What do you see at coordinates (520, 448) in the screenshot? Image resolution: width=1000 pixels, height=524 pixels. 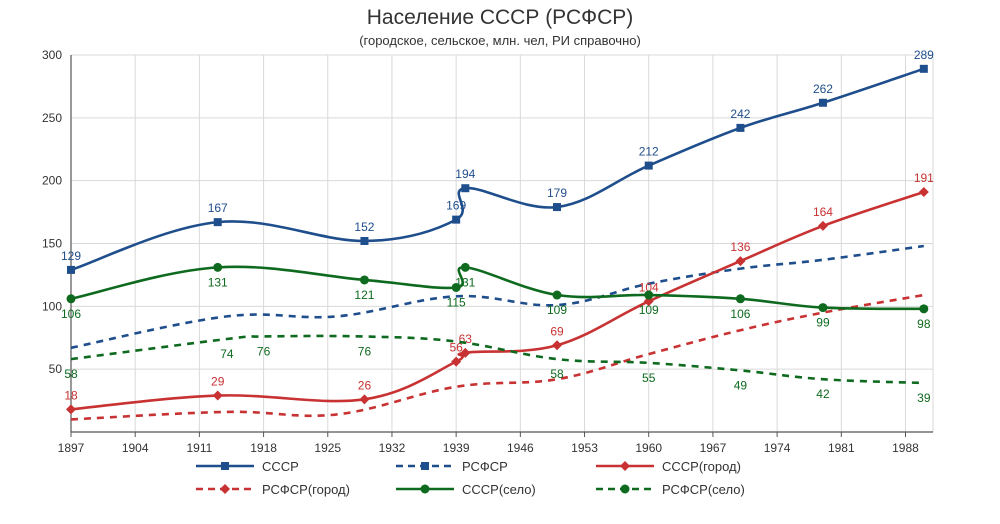 I see `x-tick-label: 1946` at bounding box center [520, 448].